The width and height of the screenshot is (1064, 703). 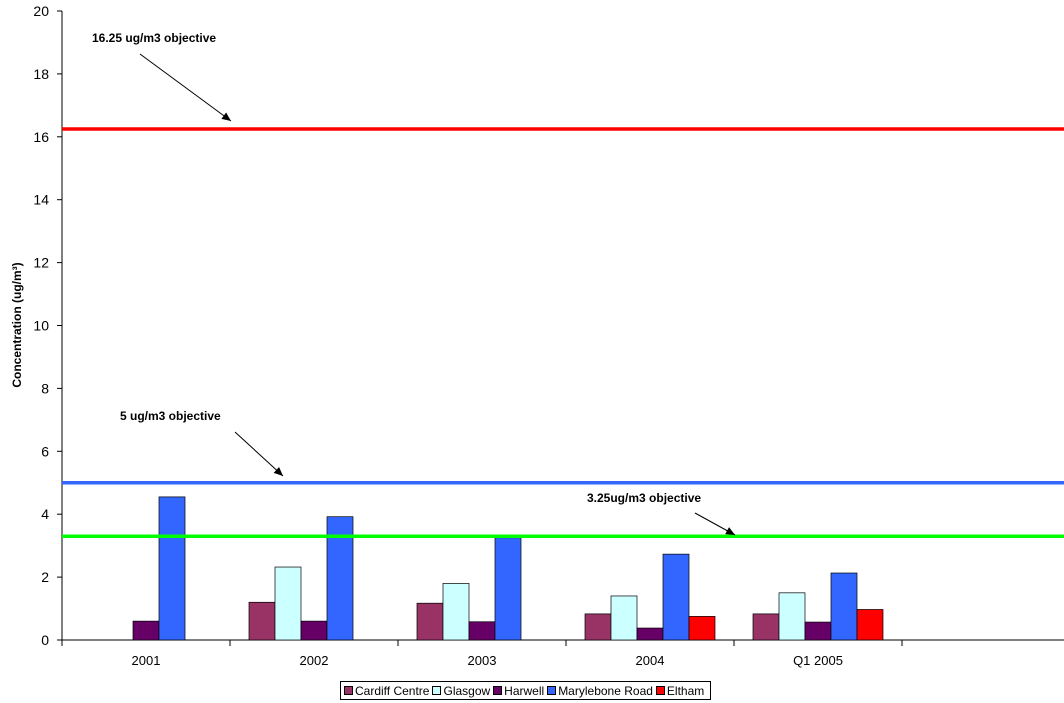 What do you see at coordinates (314, 660) in the screenshot?
I see `x-tick-label: 2002` at bounding box center [314, 660].